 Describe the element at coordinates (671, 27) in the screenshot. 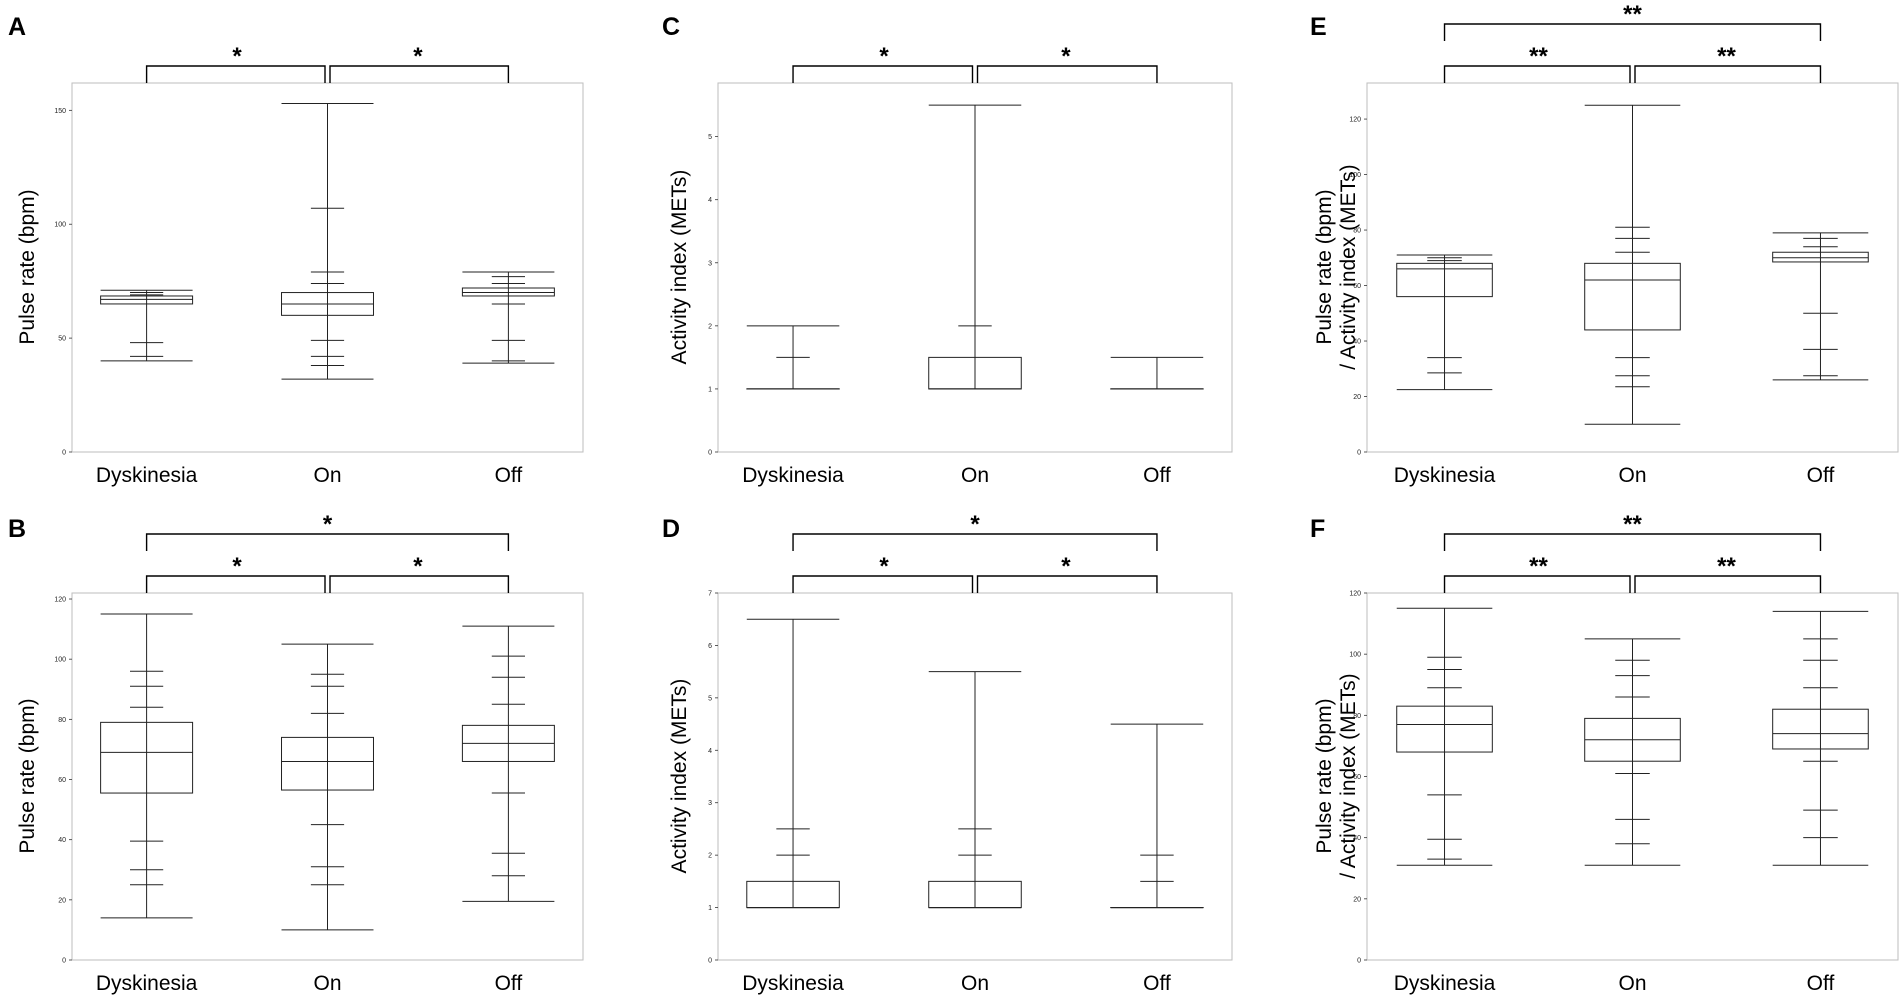

I see `panel-letter: C` at that location.